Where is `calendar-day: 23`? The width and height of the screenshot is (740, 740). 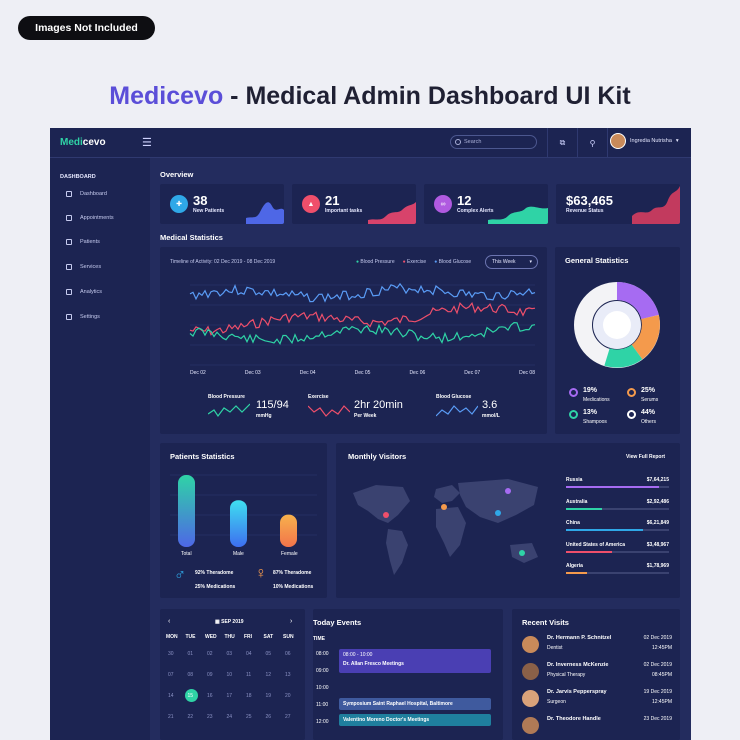 calendar-day: 23 is located at coordinates (210, 717).